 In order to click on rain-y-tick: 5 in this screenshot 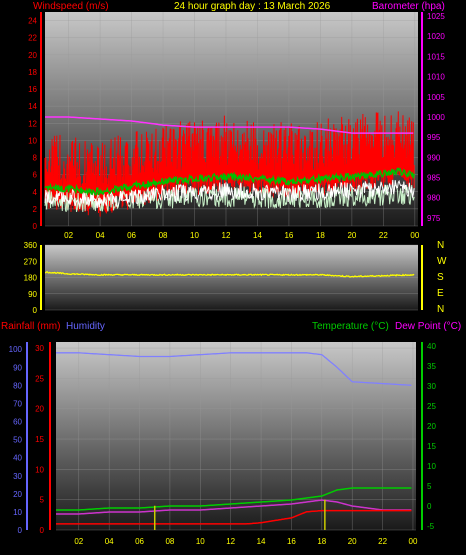, I will do `click(42, 500)`.